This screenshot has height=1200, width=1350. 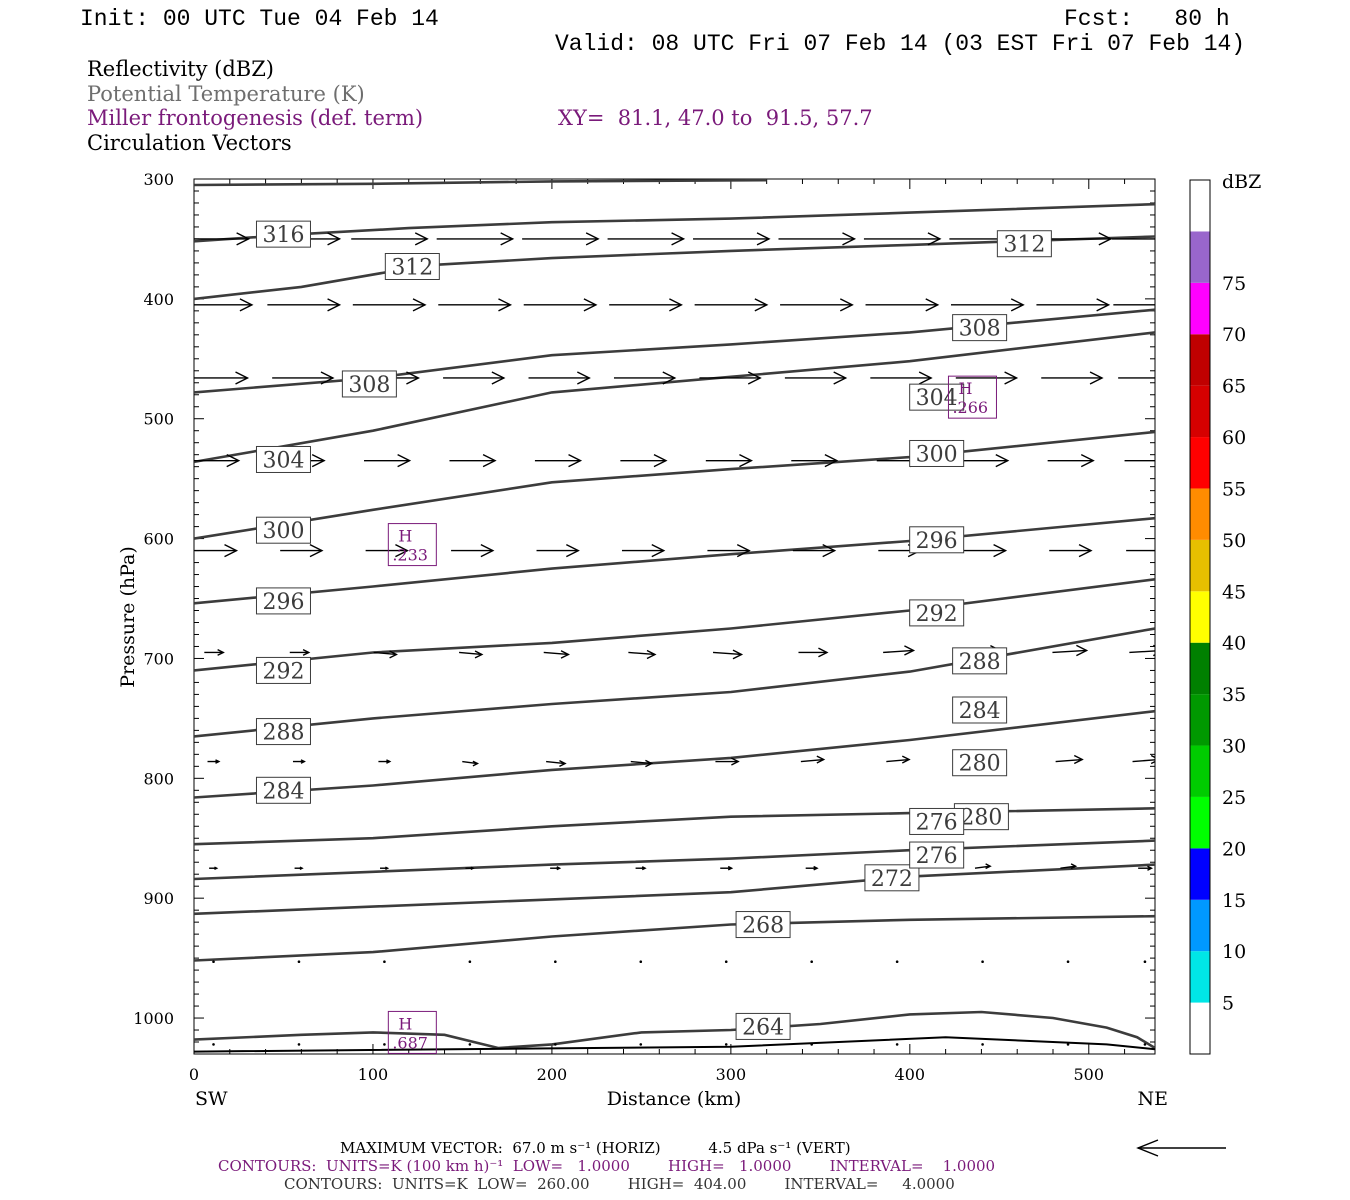 I want to click on isentrope-label-text: 316, so click(x=283, y=235).